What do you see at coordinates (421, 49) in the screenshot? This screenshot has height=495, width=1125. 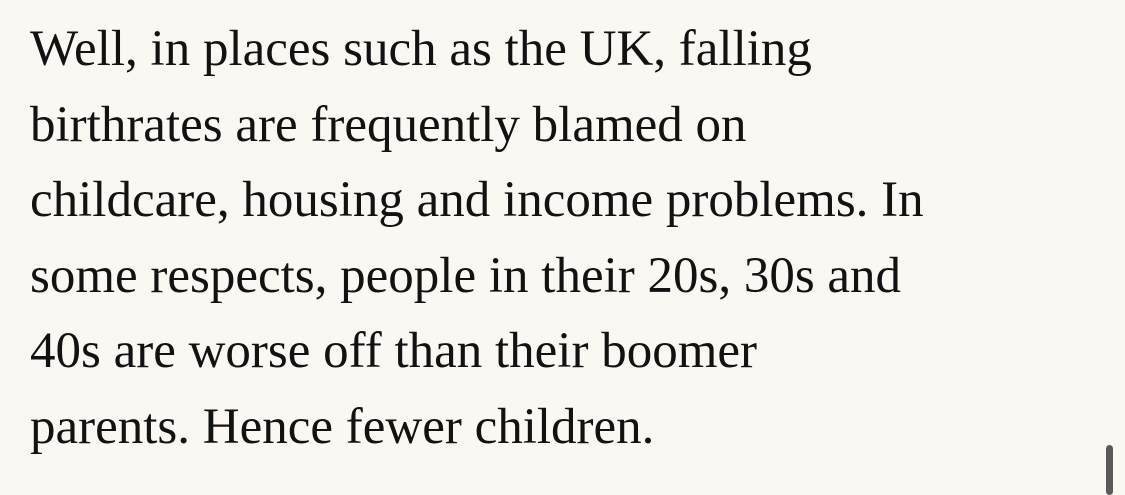 I see `text-line: Well, in places such as the UK, falling` at bounding box center [421, 49].